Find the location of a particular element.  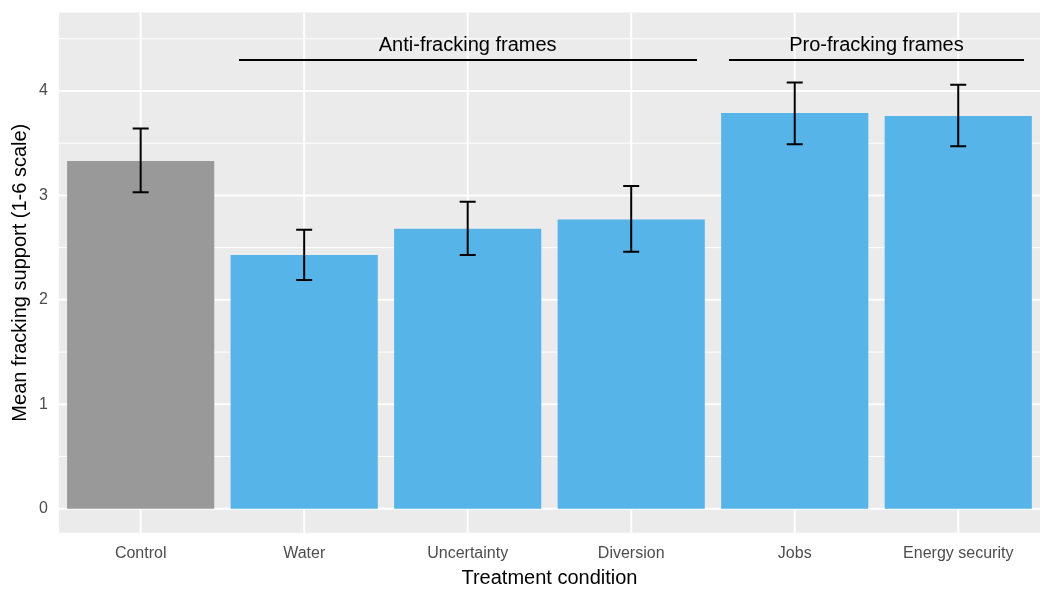

y-tick-label: 0 is located at coordinates (43, 508).